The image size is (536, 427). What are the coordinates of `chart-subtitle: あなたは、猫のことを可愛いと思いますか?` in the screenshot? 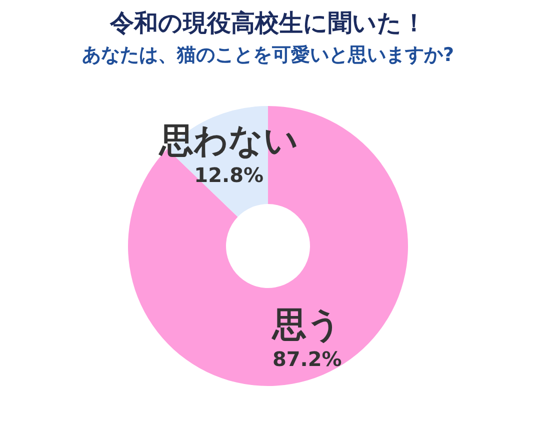 It's located at (268, 55).